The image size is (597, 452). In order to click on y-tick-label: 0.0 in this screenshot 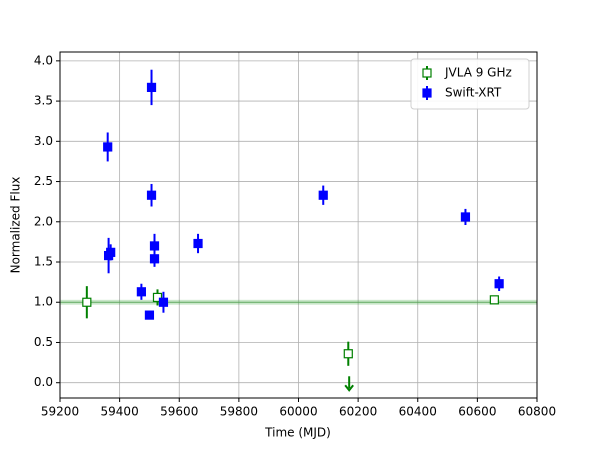, I will do `click(43, 382)`.